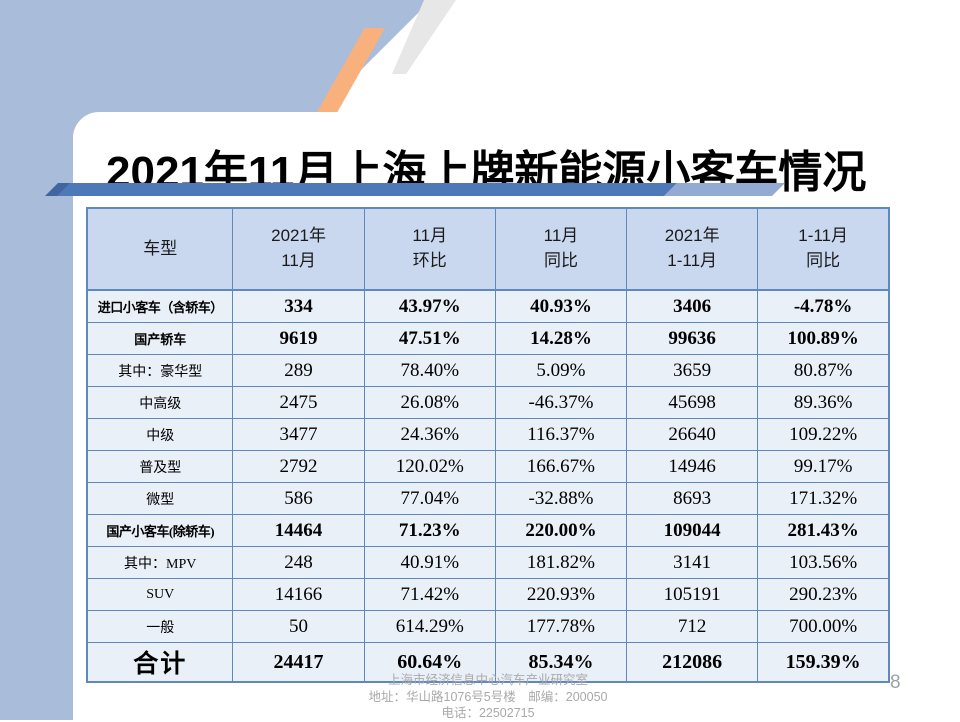 The height and width of the screenshot is (722, 960). Describe the element at coordinates (298, 662) in the screenshot. I see `cell-value: 24417` at that location.